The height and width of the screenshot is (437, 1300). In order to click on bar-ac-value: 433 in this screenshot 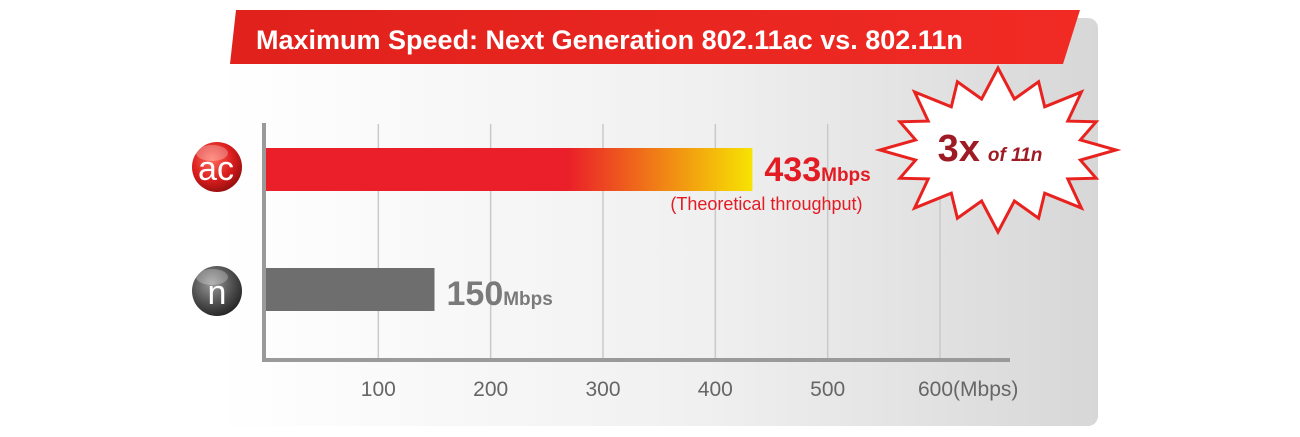, I will do `click(792, 170)`.